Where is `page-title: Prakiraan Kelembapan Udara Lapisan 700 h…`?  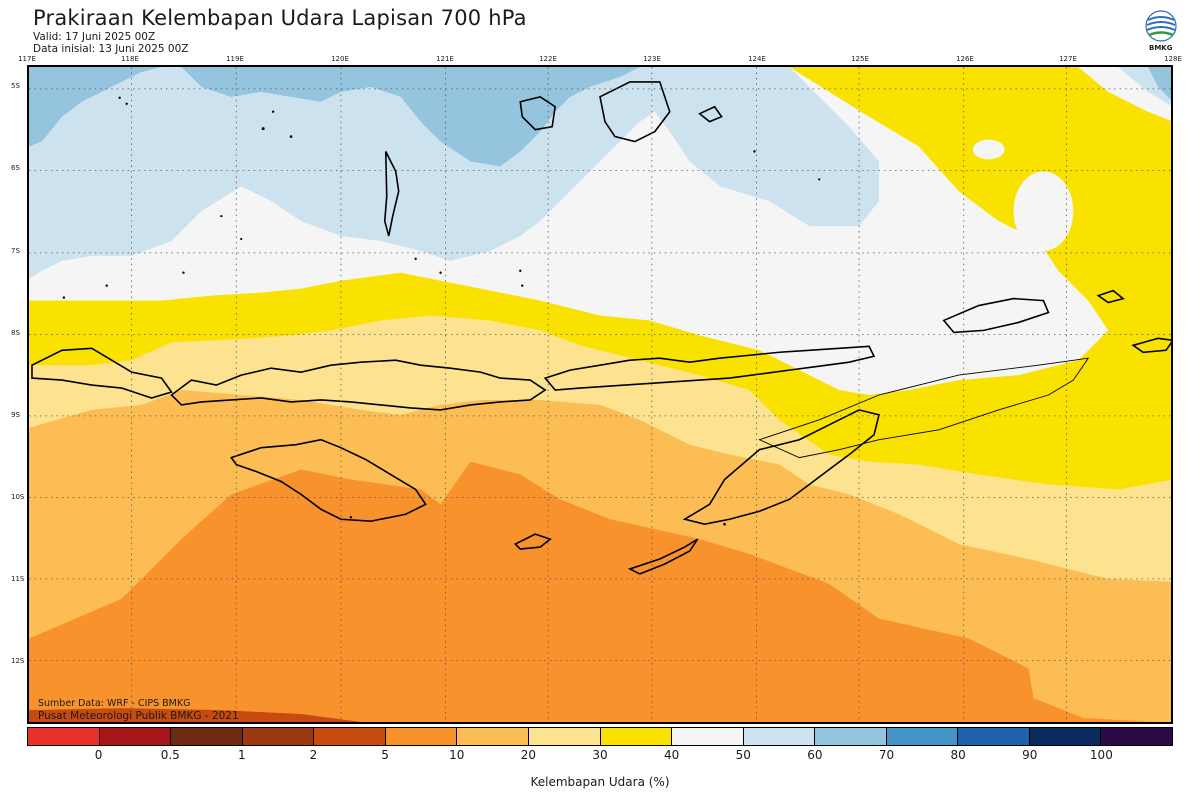 page-title: Prakiraan Kelembapan Udara Lapisan 700 h… is located at coordinates (280, 18).